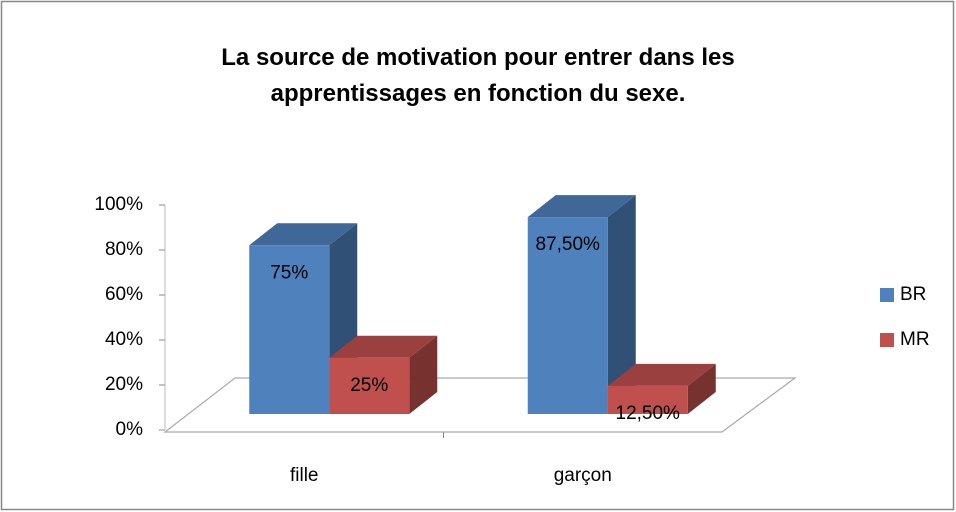 The height and width of the screenshot is (512, 956). Describe the element at coordinates (568, 244) in the screenshot. I see `data-label: 87,50%` at that location.